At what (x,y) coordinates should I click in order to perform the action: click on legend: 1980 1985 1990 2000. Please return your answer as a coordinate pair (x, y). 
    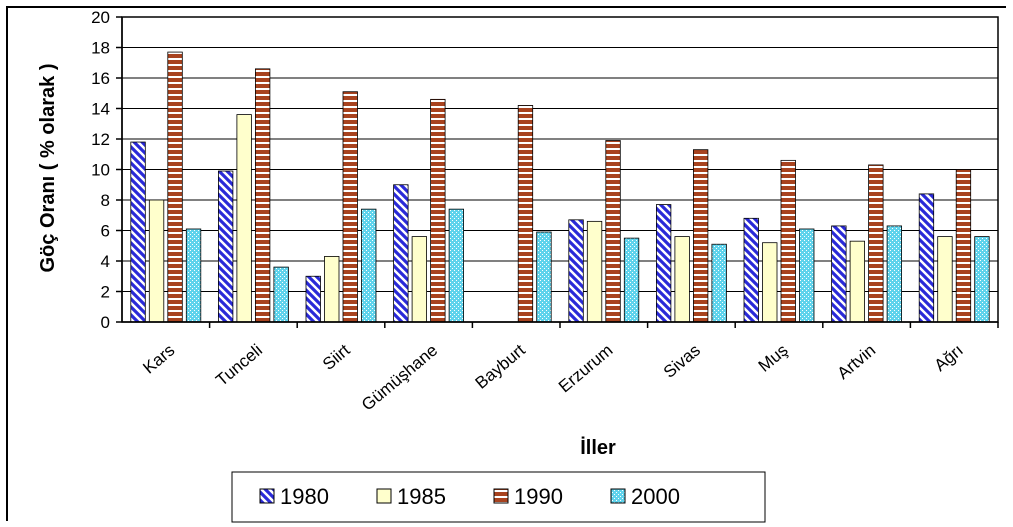
    Looking at the image, I should click on (498, 497).